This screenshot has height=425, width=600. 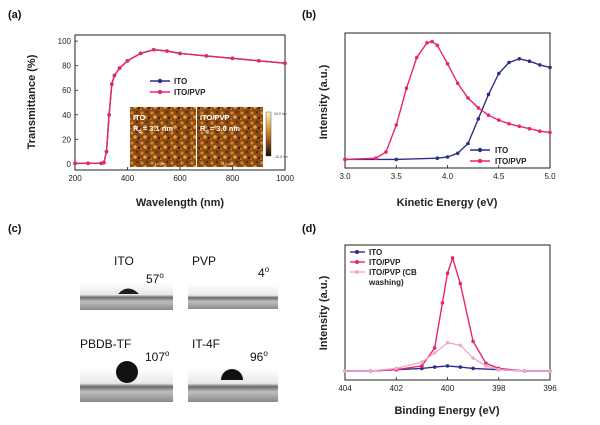 What do you see at coordinates (124, 261) in the screenshot?
I see `photo-ito-material: ITO` at bounding box center [124, 261].